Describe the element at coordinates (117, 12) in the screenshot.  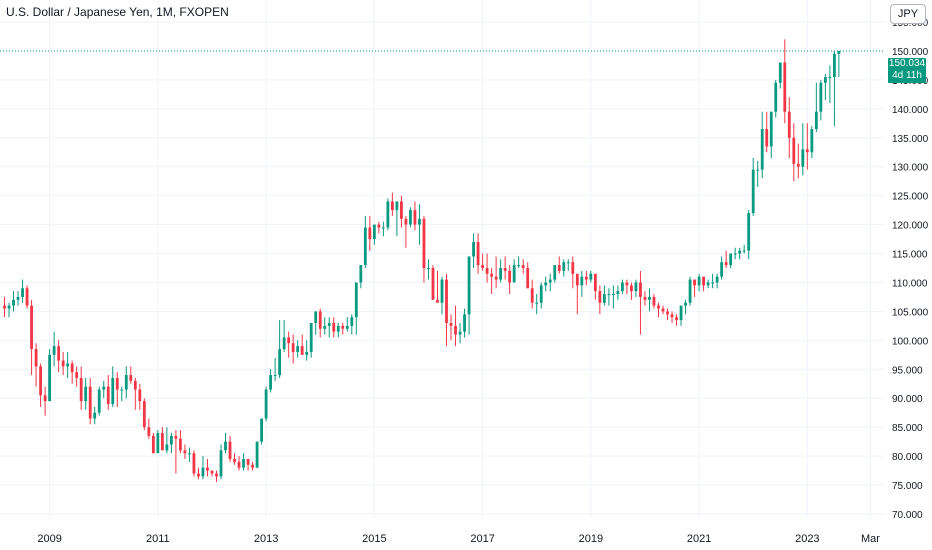
I see `chart-title: U.S. Dollar / Japanese Yen, 1M, FXOPEN` at that location.